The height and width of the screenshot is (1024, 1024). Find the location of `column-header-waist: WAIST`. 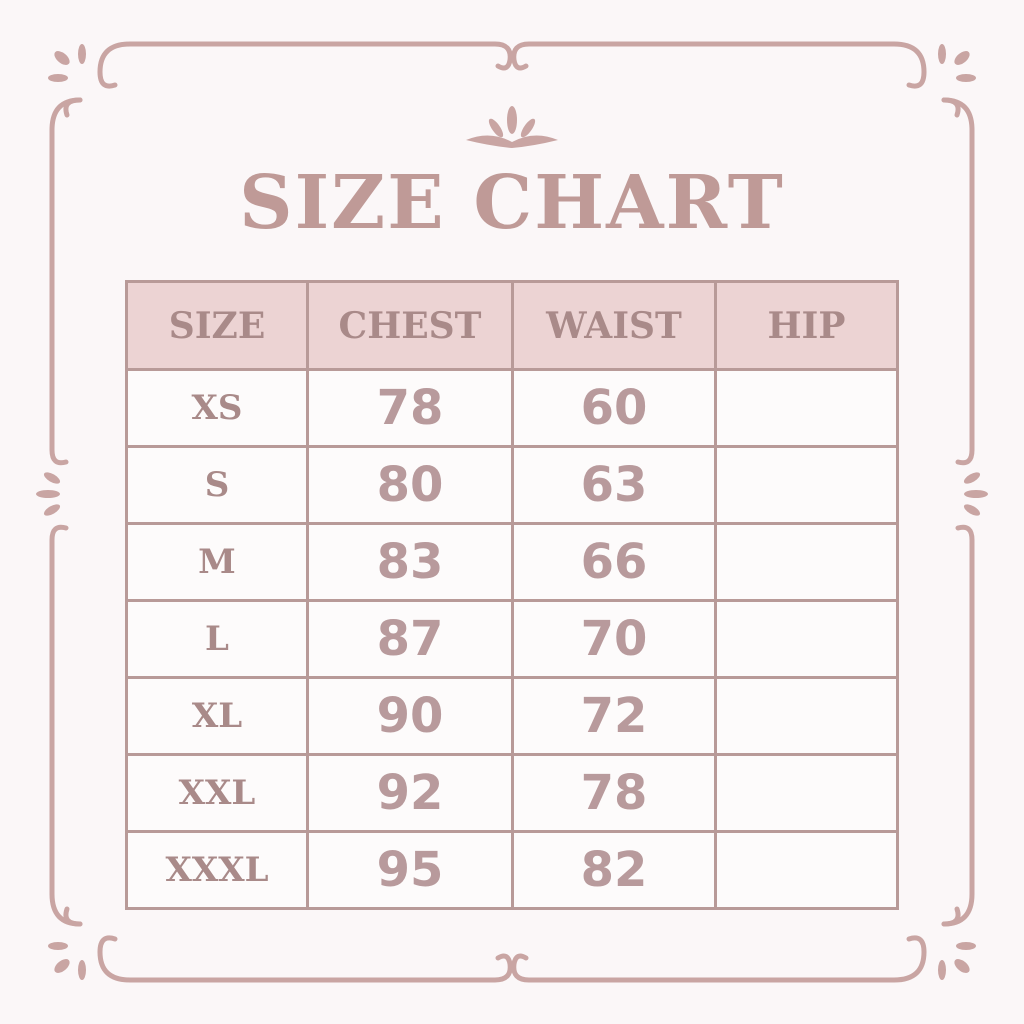

column-header-waist: WAIST is located at coordinates (614, 325).